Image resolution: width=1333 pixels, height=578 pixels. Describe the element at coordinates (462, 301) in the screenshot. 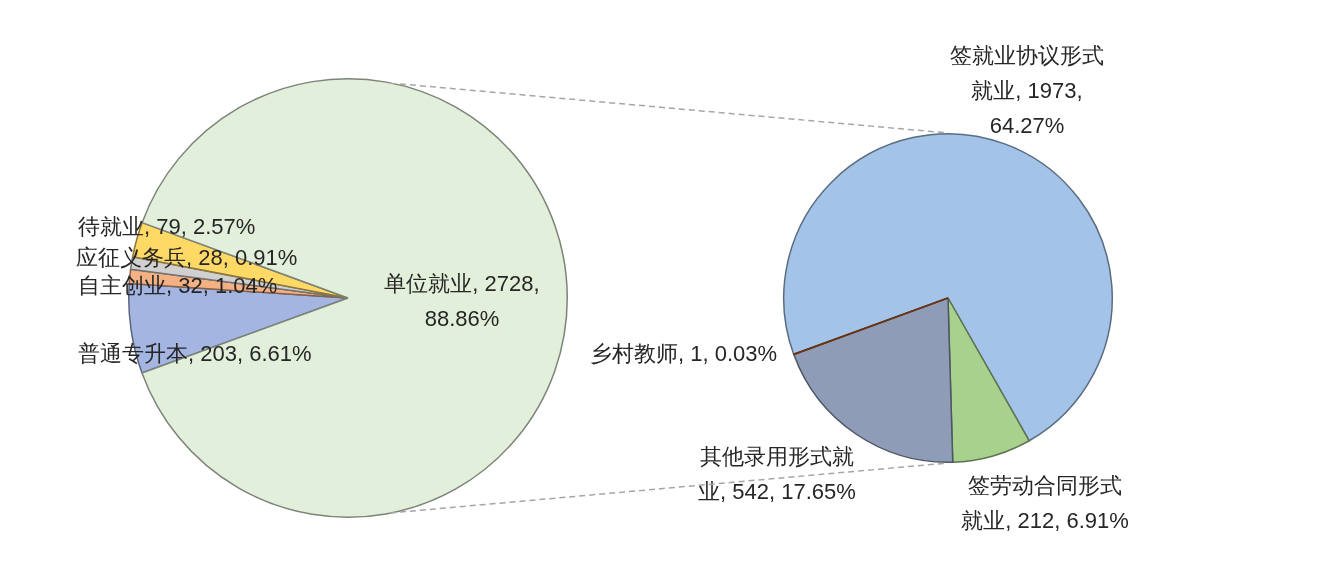

I see `slice-label: 单位就业, 2728, 88.86%` at that location.